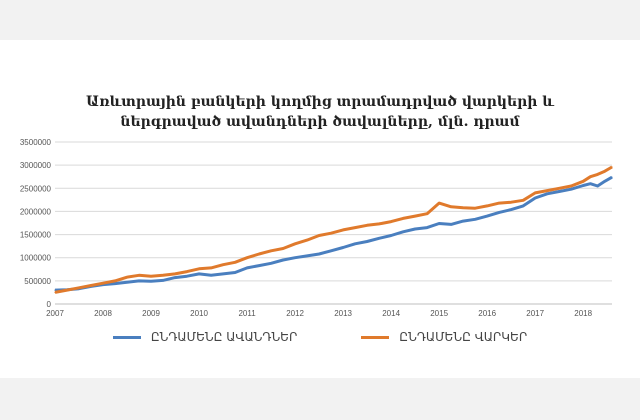 The height and width of the screenshot is (420, 640). I want to click on legend-swatch-deposits, so click(126, 337).